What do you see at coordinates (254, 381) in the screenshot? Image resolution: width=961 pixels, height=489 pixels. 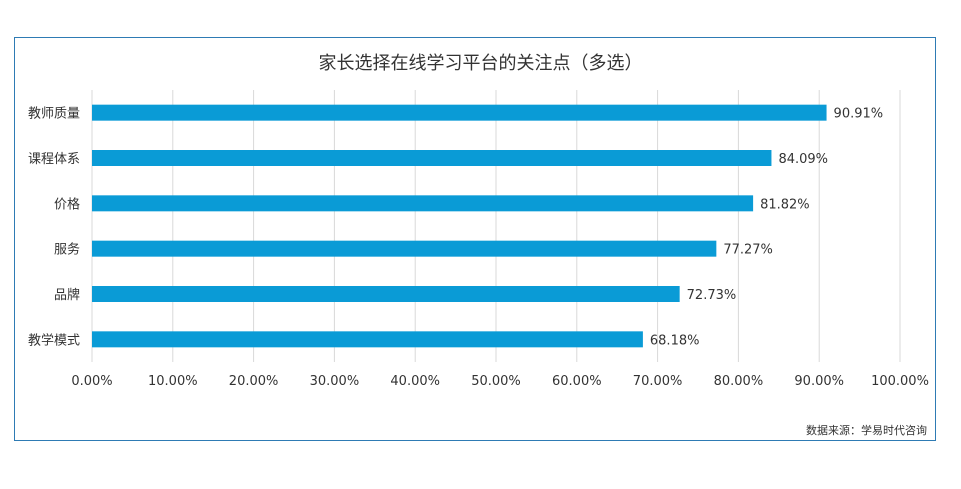 I see `x-tick-label: 20.00%` at bounding box center [254, 381].